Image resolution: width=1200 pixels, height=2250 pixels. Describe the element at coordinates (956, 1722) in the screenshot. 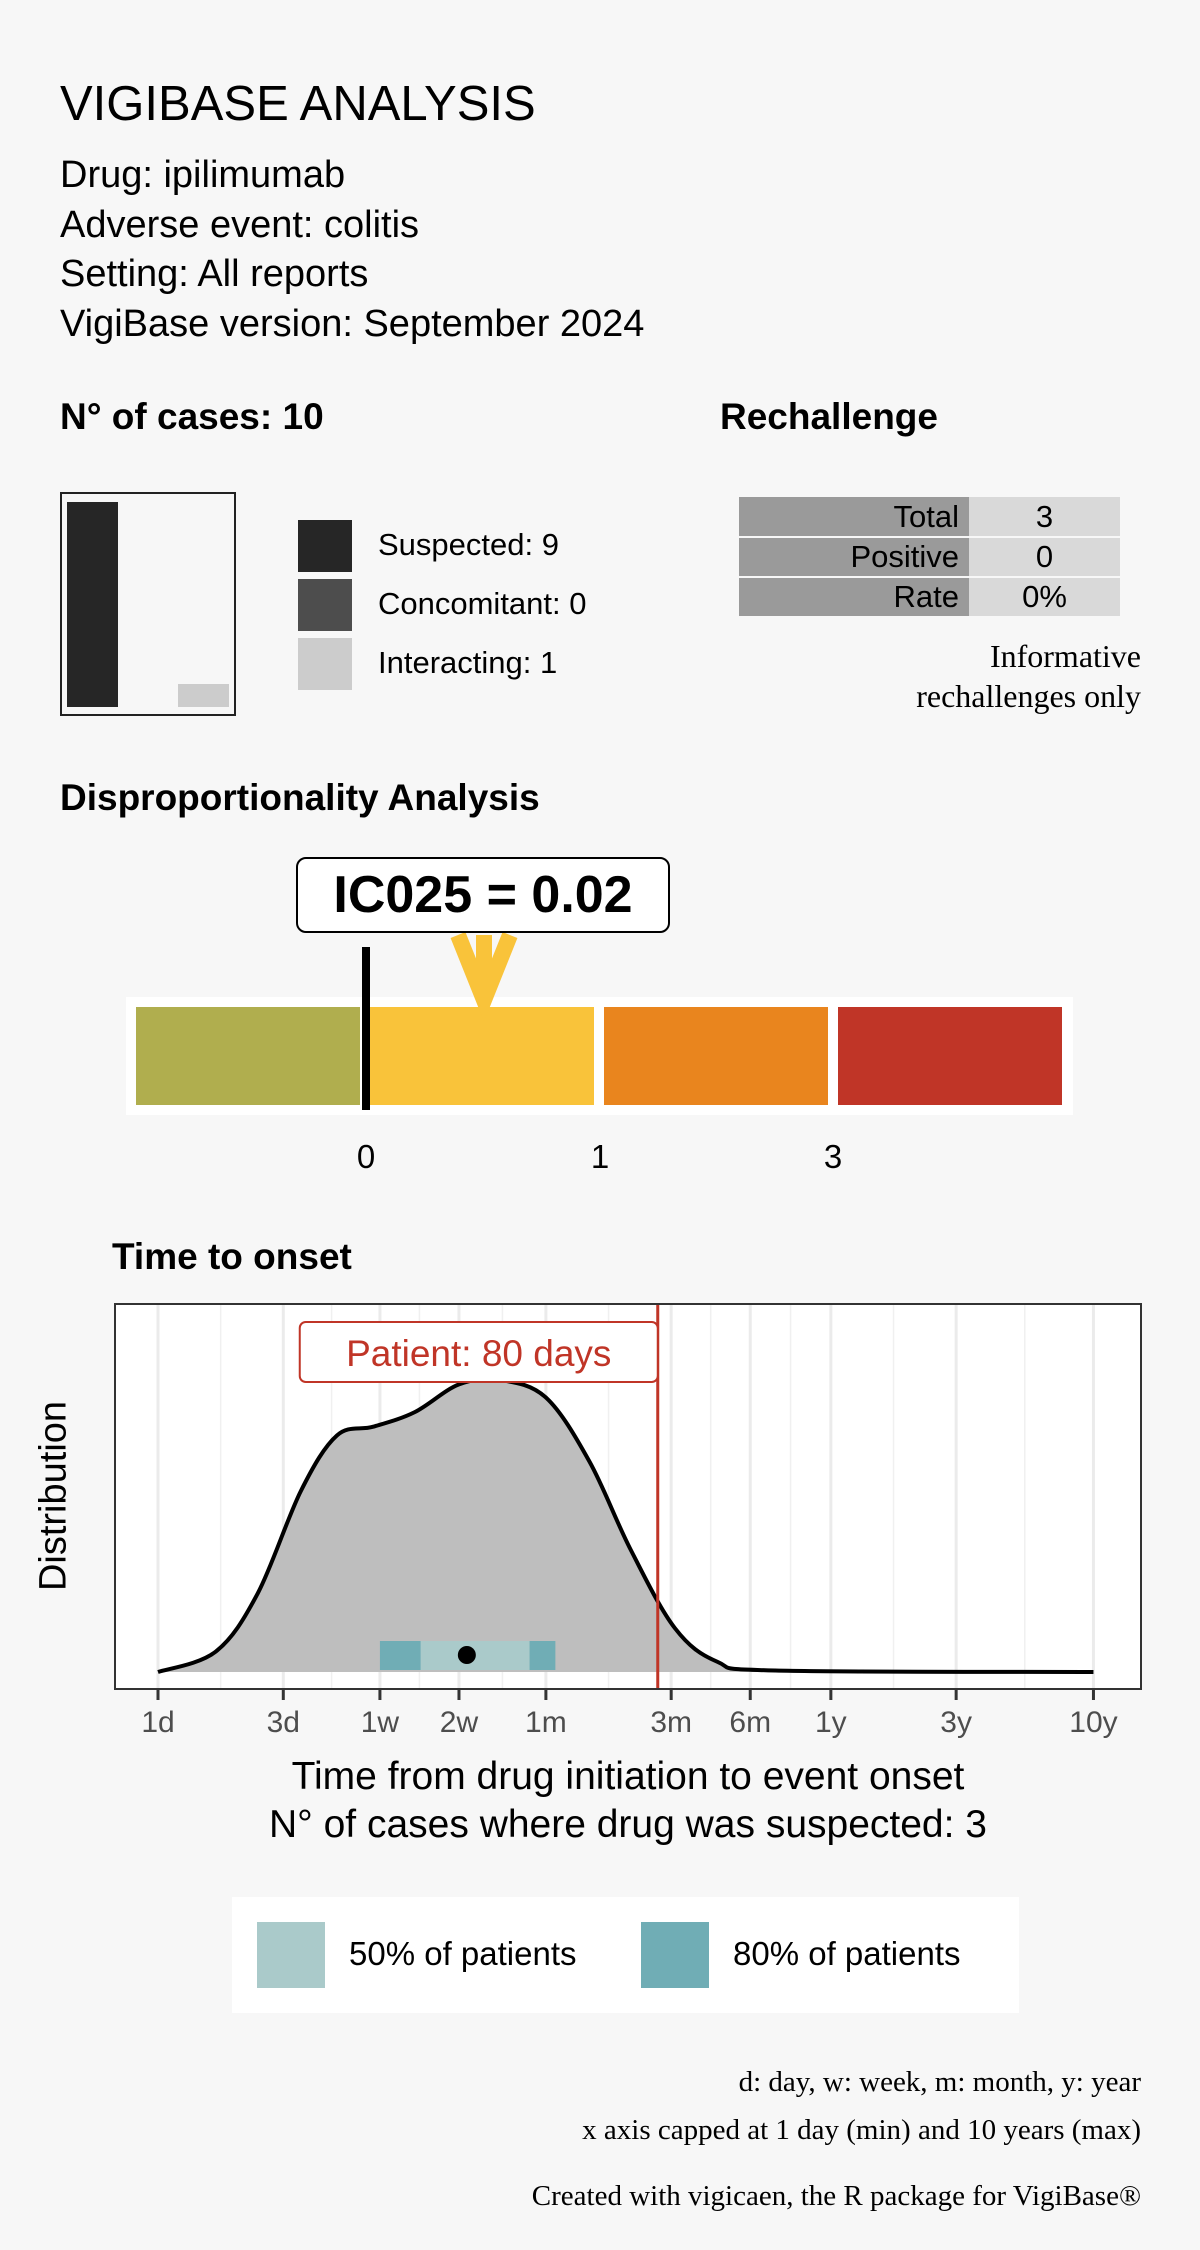

I see `x-tick-label: 3y` at that location.